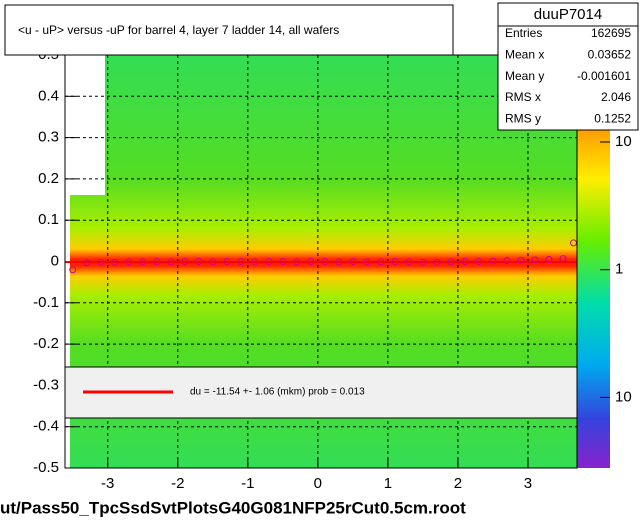 Image resolution: width=640 pixels, height=523 pixels. I want to click on x-tick-label: -3, so click(107, 483).